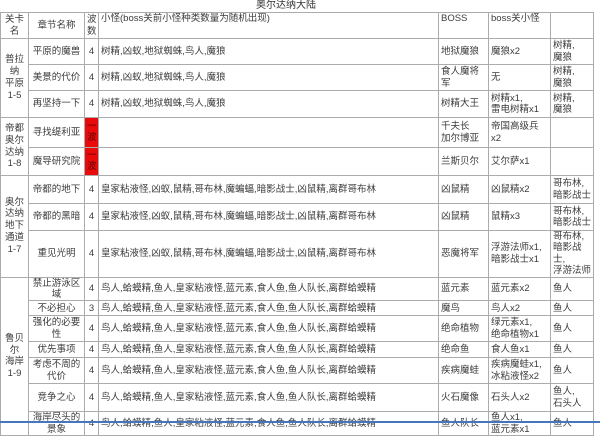  I want to click on chapter-cell: 寻找缇利亚, so click(56, 132).